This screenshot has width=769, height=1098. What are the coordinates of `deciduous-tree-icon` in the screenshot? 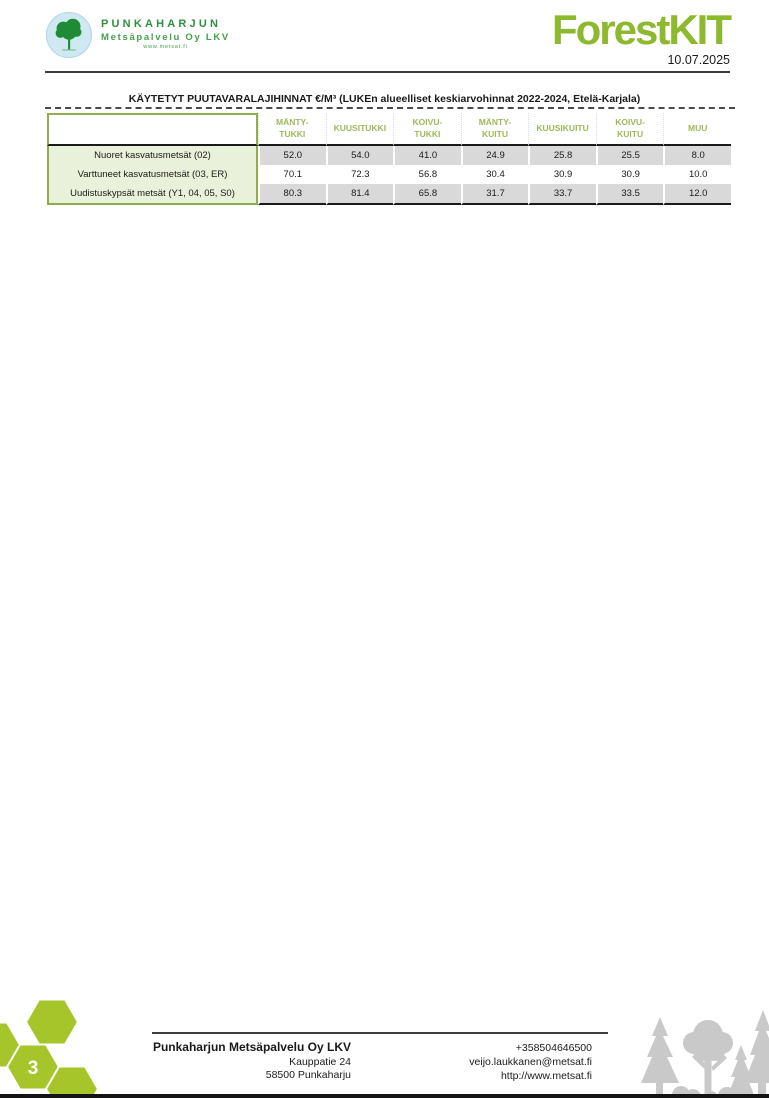 It's located at (708, 1059).